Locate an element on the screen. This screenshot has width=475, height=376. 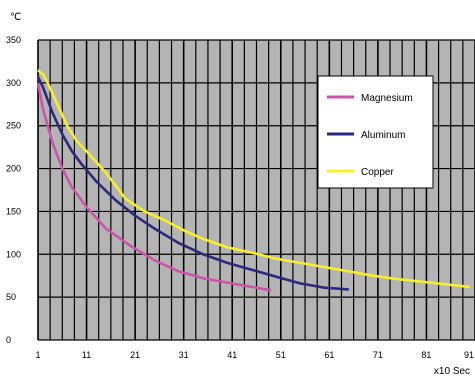
x-tick-label: 91 is located at coordinates (469, 355).